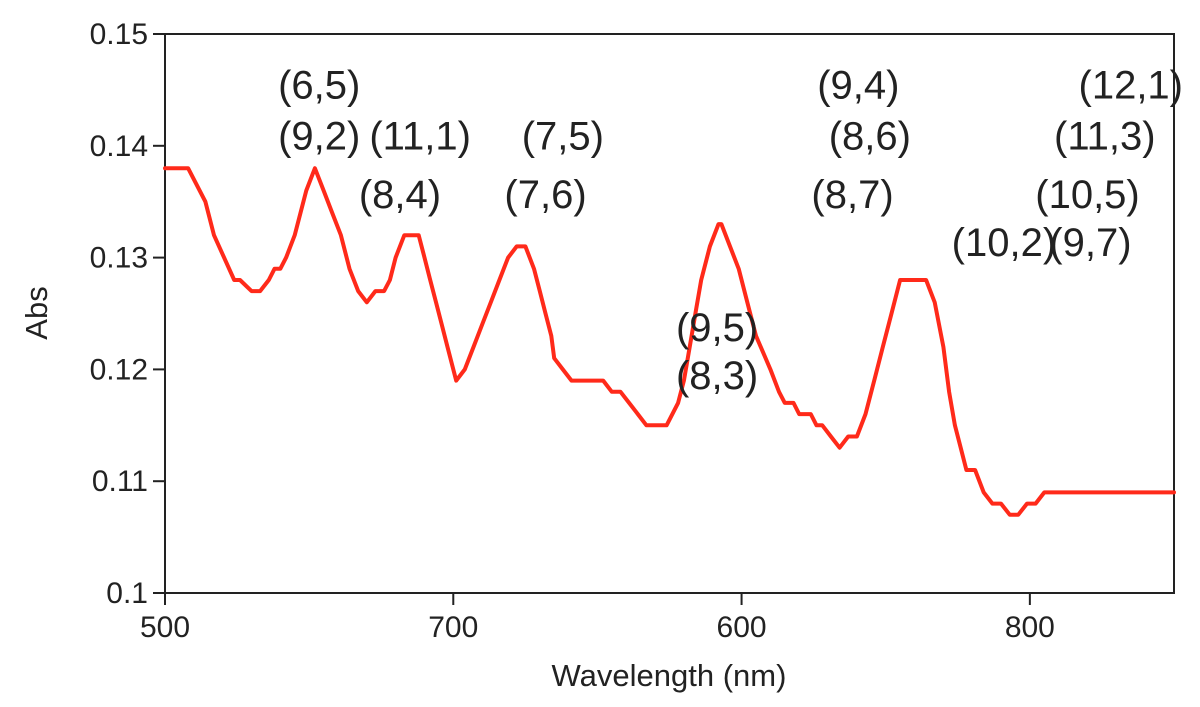 Image resolution: width=1200 pixels, height=707 pixels. I want to click on y-tick-label: 0.11, so click(120, 481).